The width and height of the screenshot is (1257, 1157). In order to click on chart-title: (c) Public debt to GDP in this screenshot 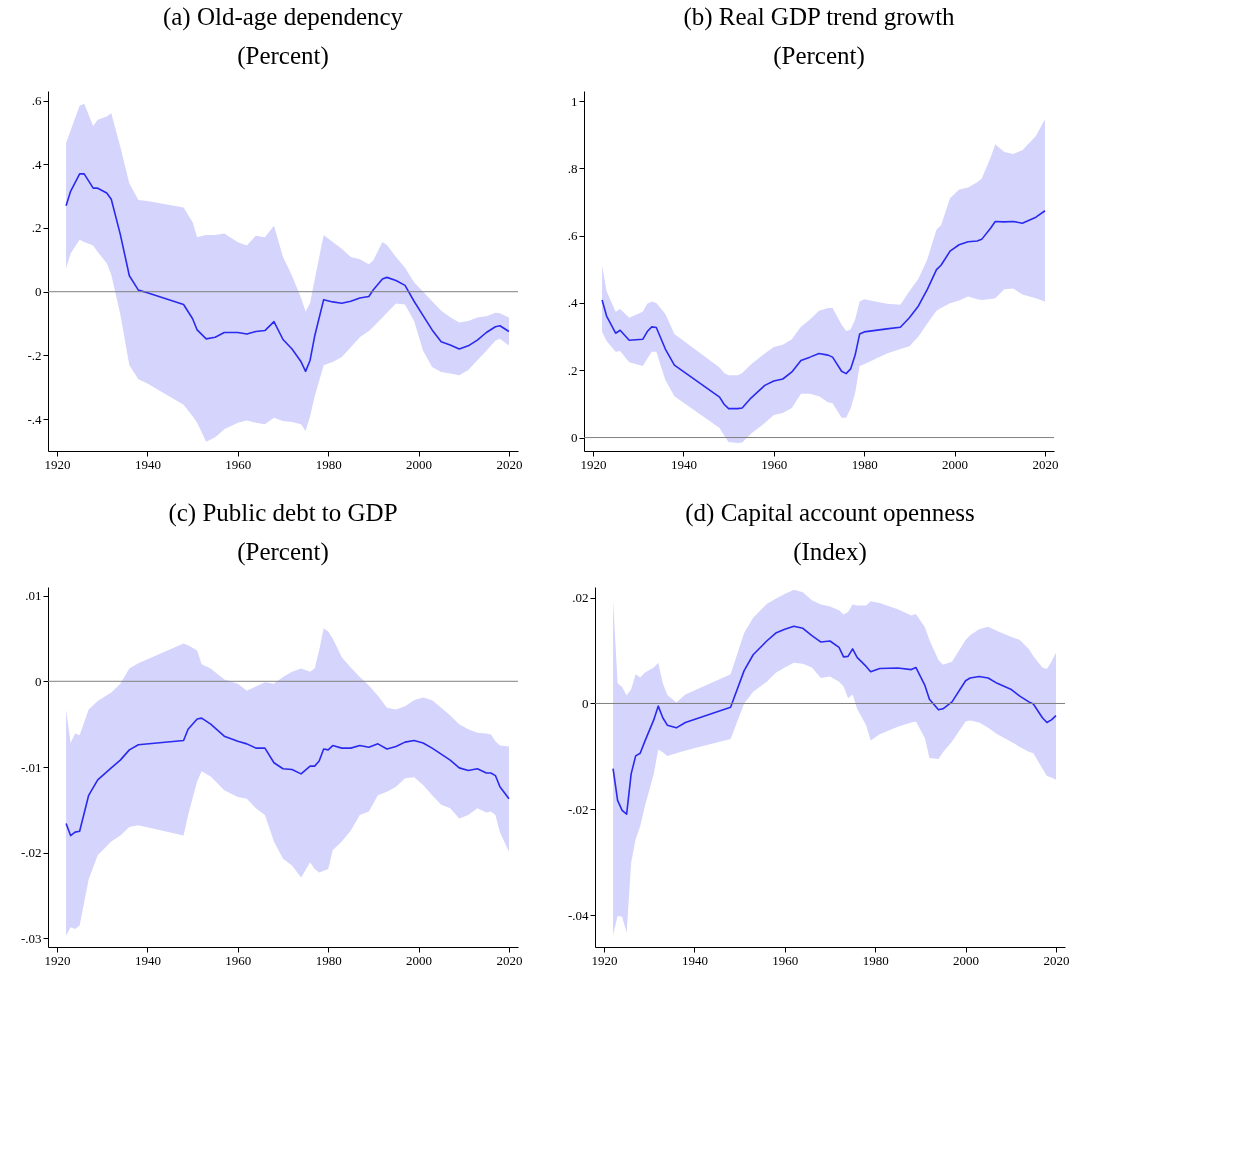, I will do `click(283, 513)`.